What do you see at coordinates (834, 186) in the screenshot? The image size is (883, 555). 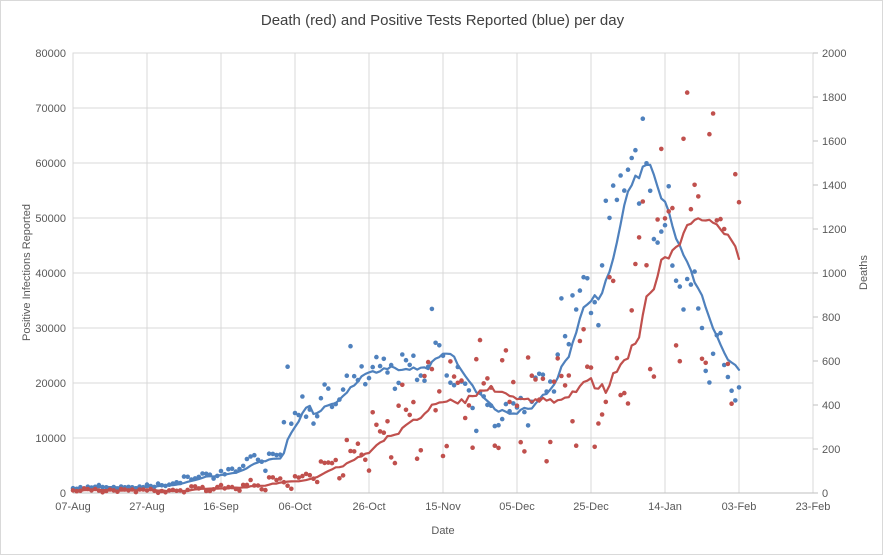 I see `right-axis-tick-label: 1400` at bounding box center [834, 186].